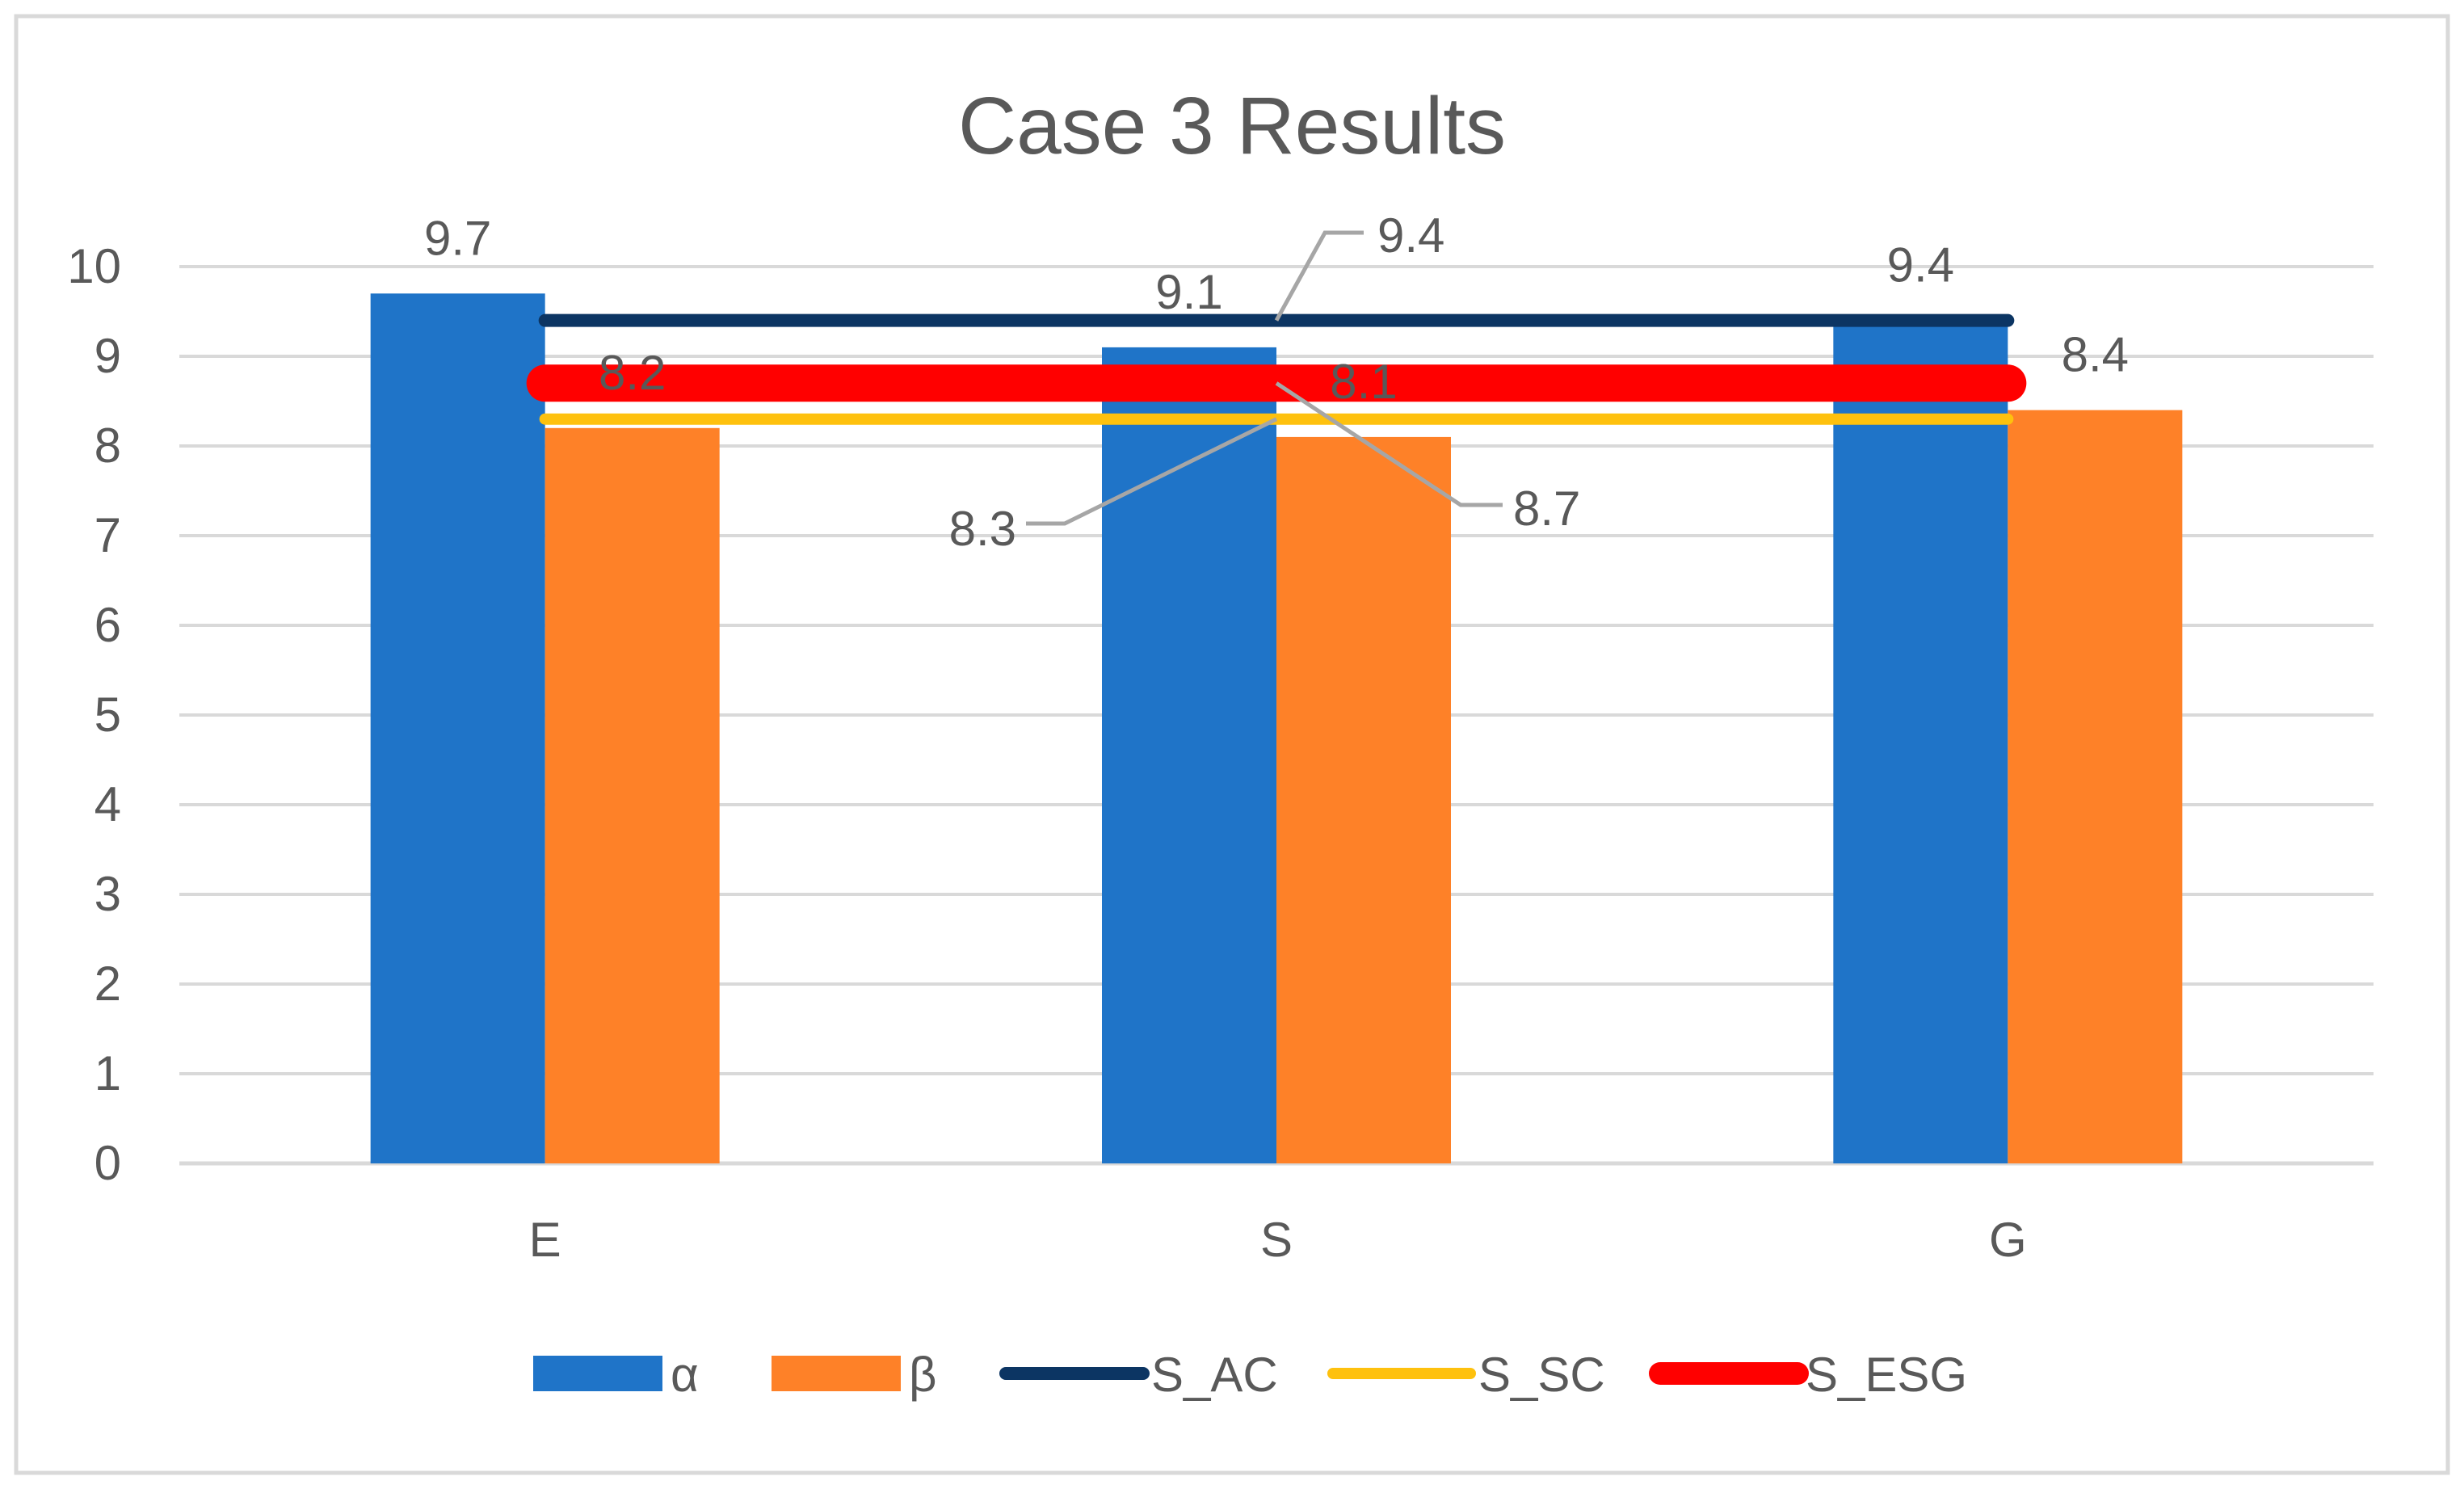 The height and width of the screenshot is (1489, 2464). Describe the element at coordinates (632, 373) in the screenshot. I see `bar-data-label: 8.2` at that location.